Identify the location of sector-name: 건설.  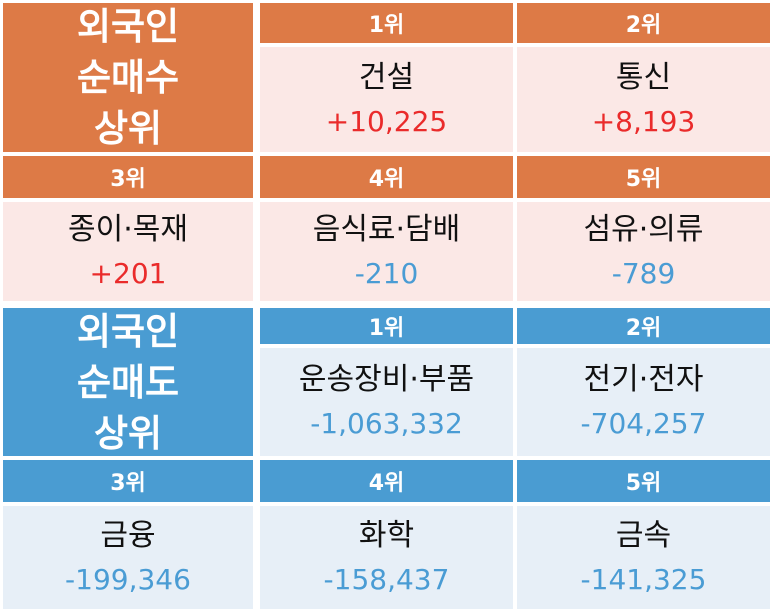
(386, 77).